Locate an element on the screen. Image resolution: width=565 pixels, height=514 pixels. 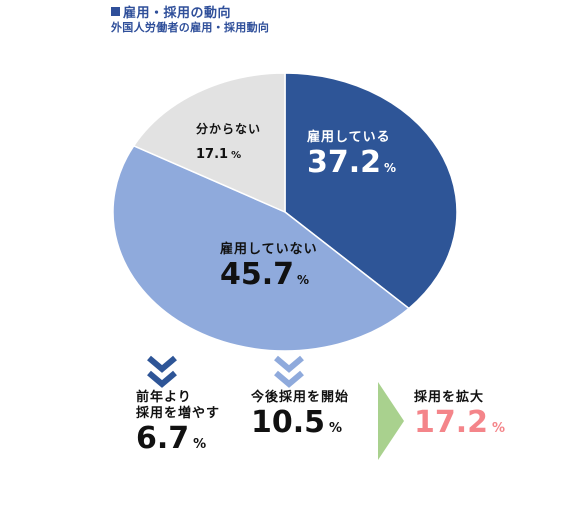
title-text: 雇用・採用の動向 is located at coordinates (177, 13).